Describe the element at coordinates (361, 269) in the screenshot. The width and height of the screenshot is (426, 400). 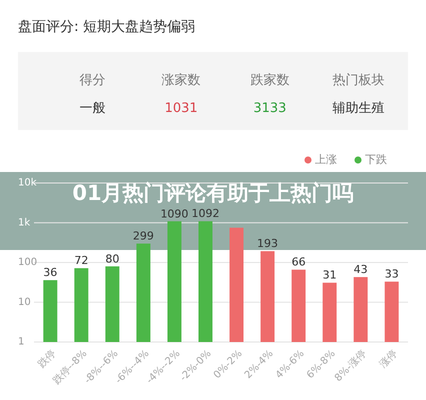
I see `data-label: 43` at that location.